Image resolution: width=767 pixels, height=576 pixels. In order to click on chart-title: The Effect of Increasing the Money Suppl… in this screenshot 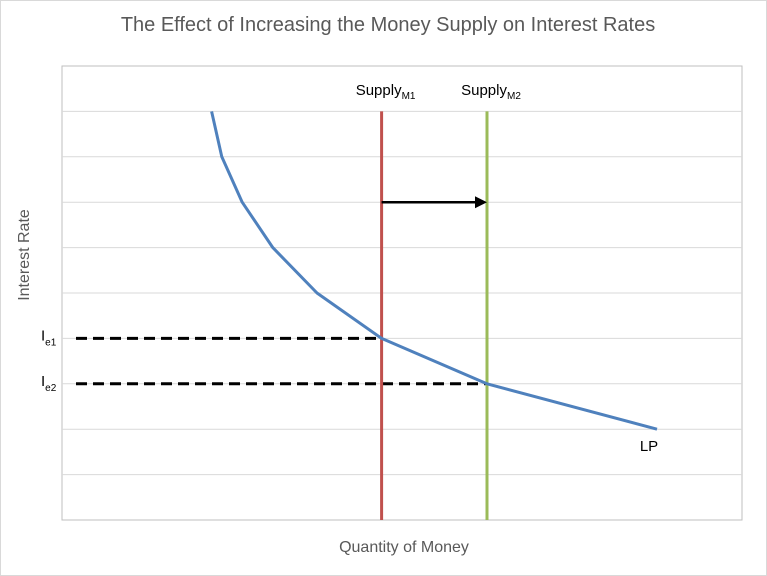, I will do `click(388, 25)`.